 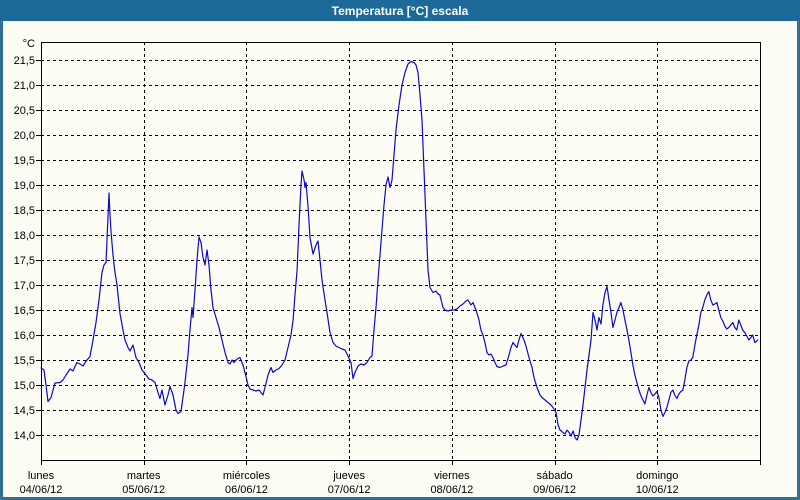 I want to click on y-tick-label: 17,5, so click(x=24, y=261).